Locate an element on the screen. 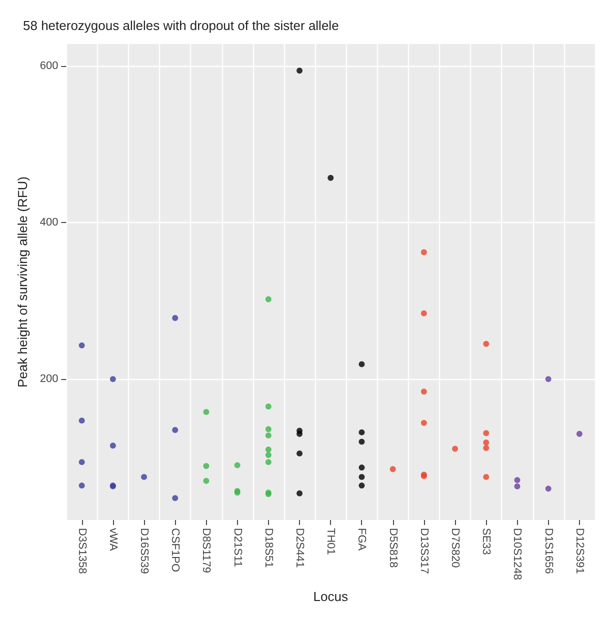 This screenshot has width=611, height=618. x-tick-label: vWA is located at coordinates (112, 540).